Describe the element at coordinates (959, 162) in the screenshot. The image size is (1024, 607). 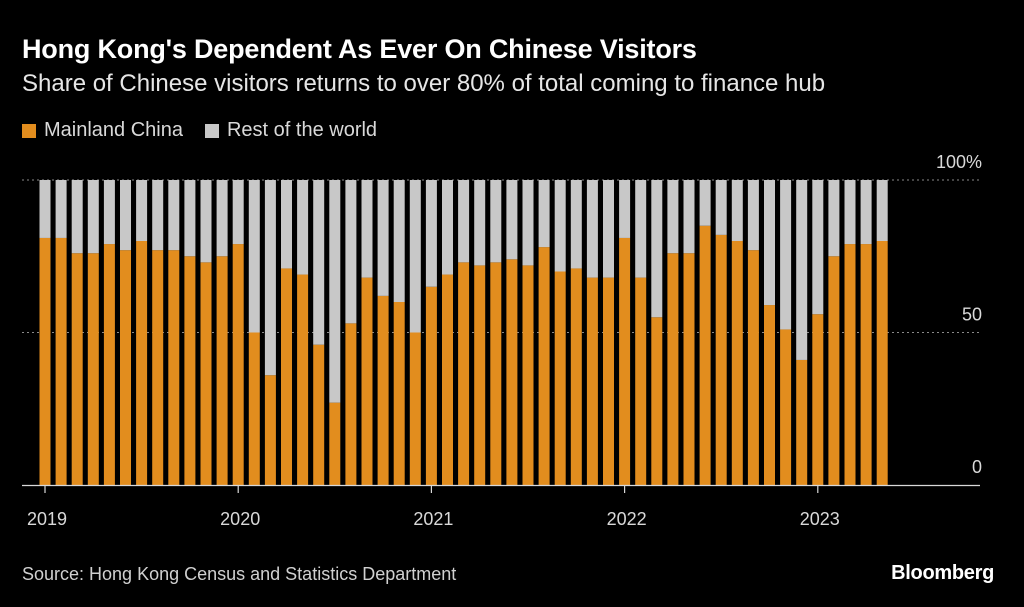
I see `y-tick-label-100: 100%` at that location.